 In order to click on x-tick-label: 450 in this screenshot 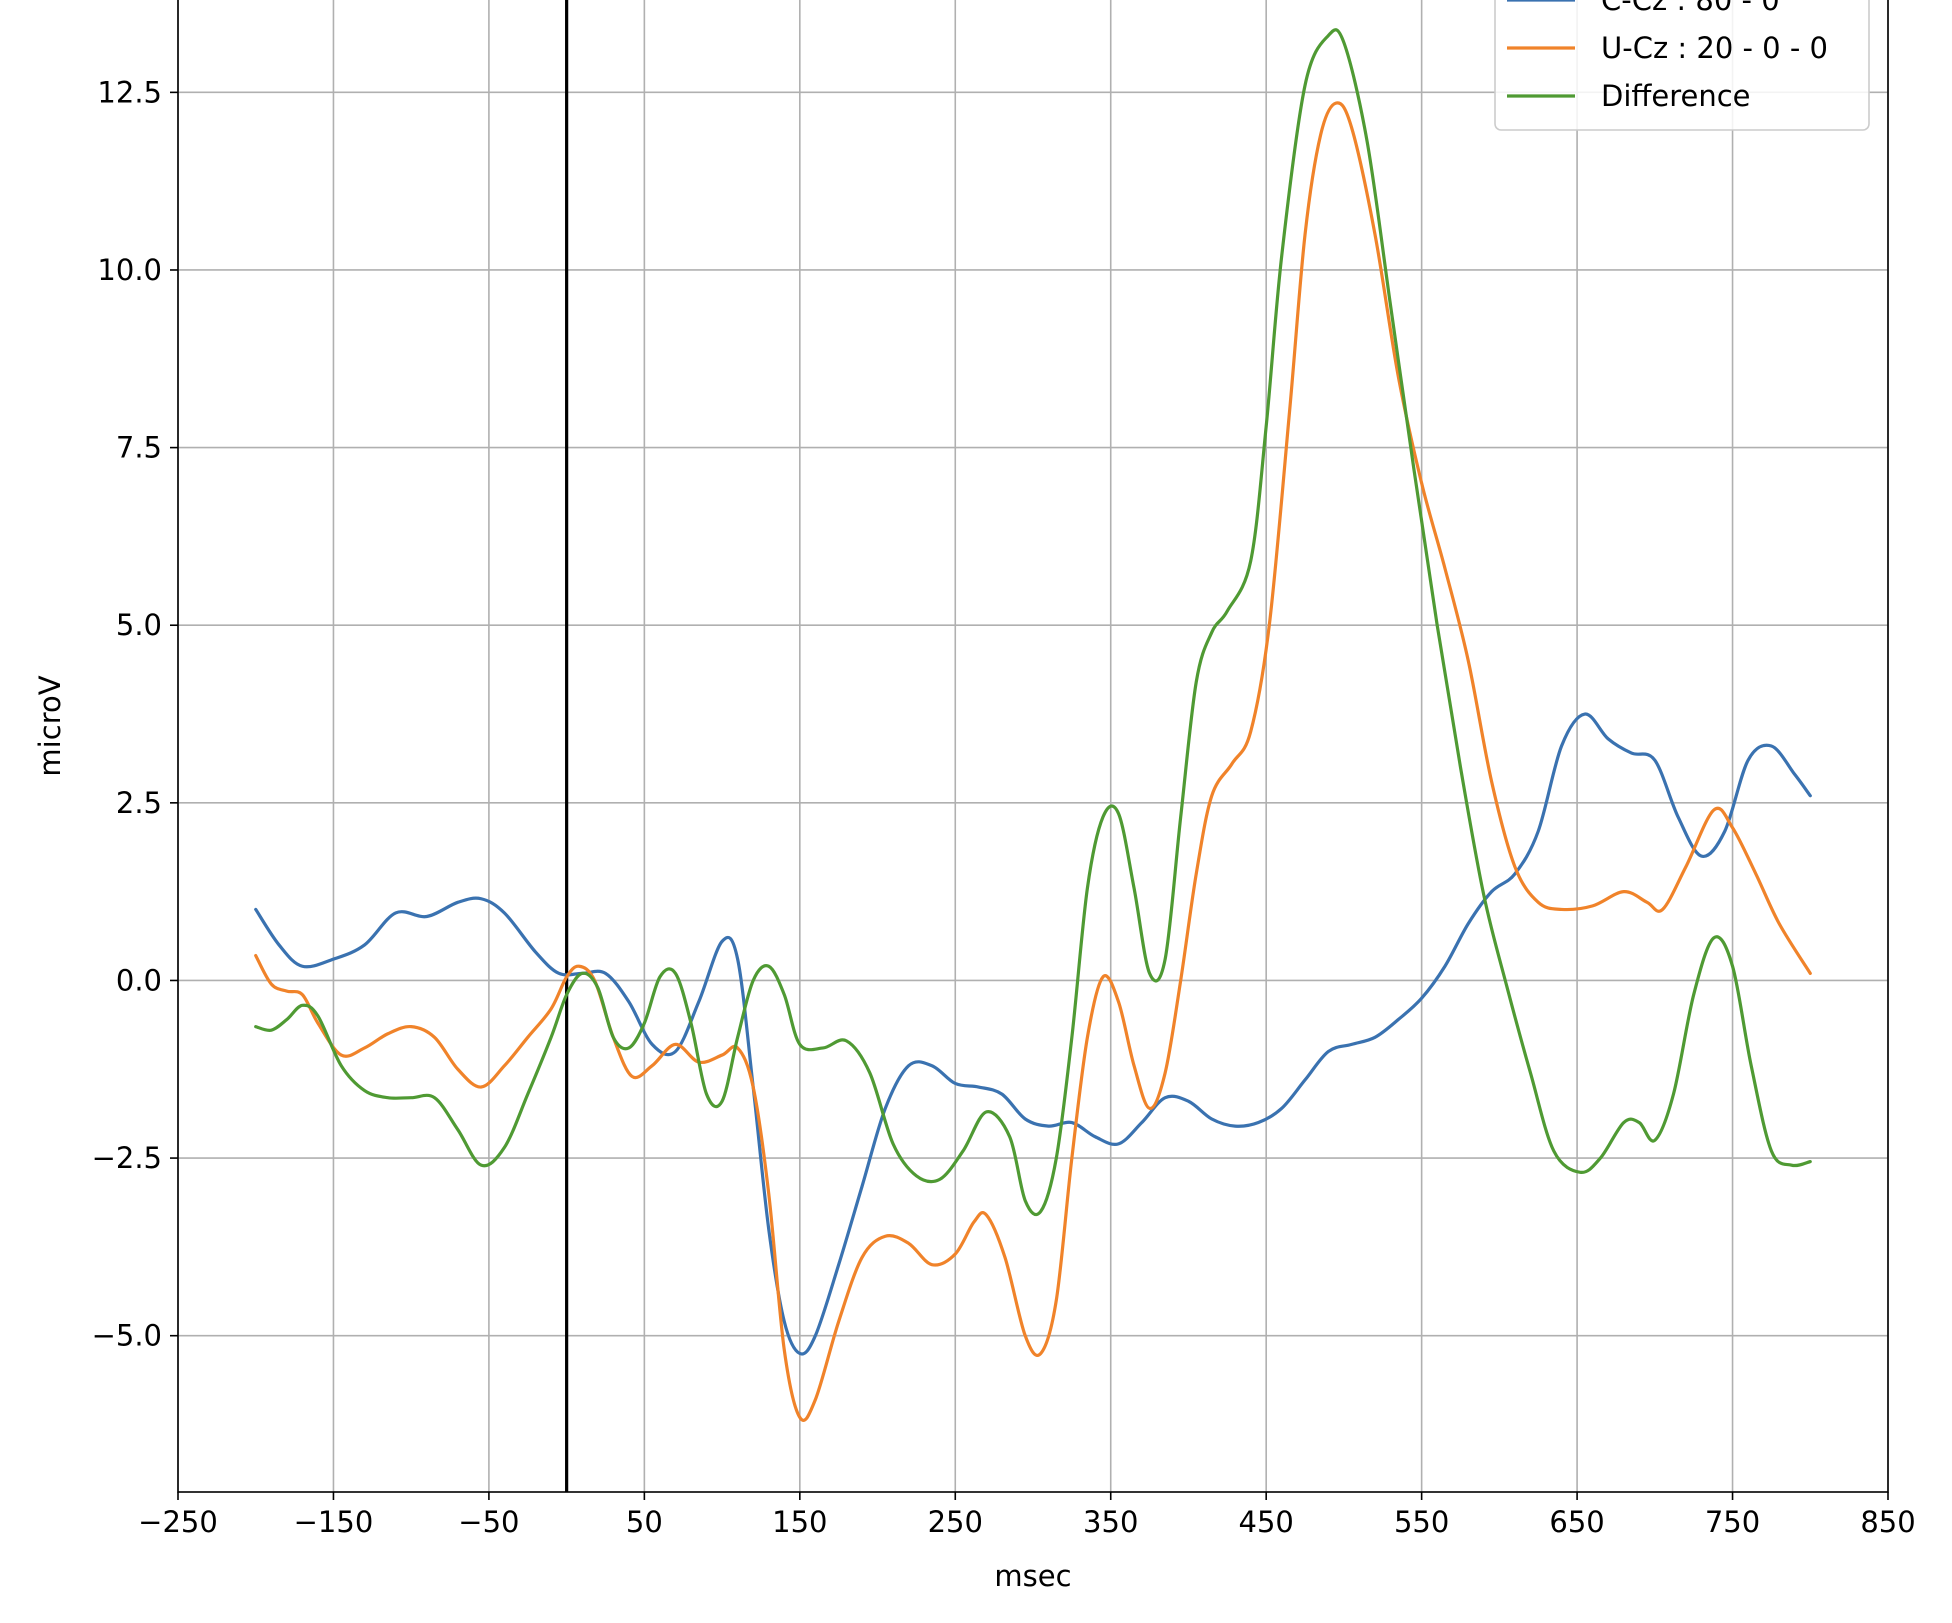, I will do `click(1266, 1522)`.